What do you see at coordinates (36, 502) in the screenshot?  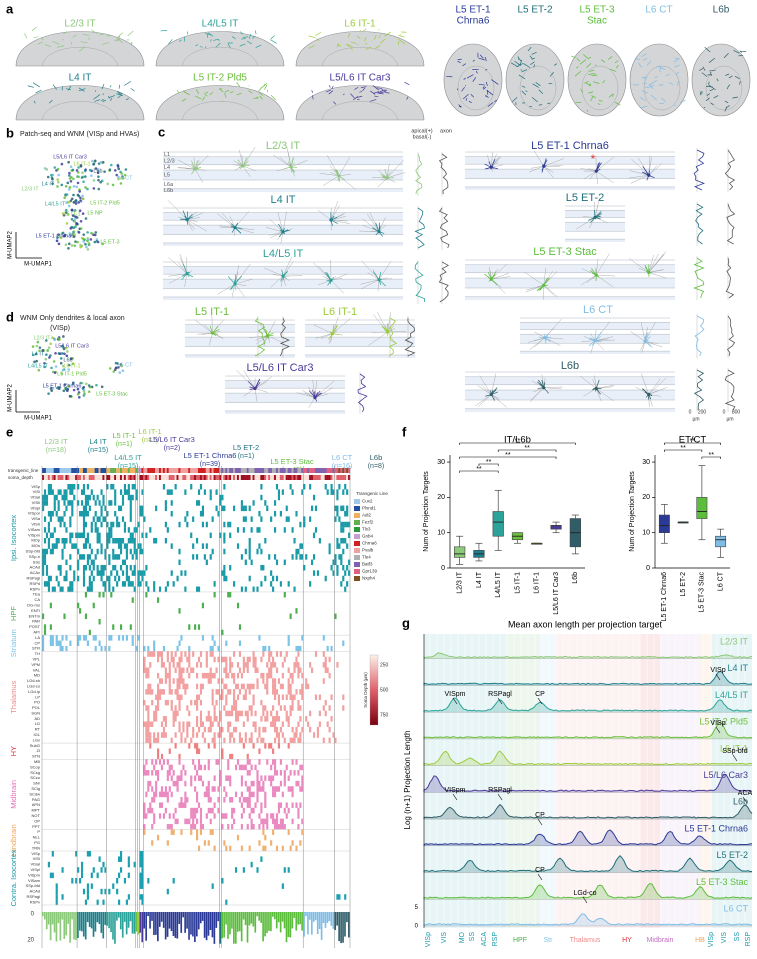 I see `region-label: VISli` at bounding box center [36, 502].